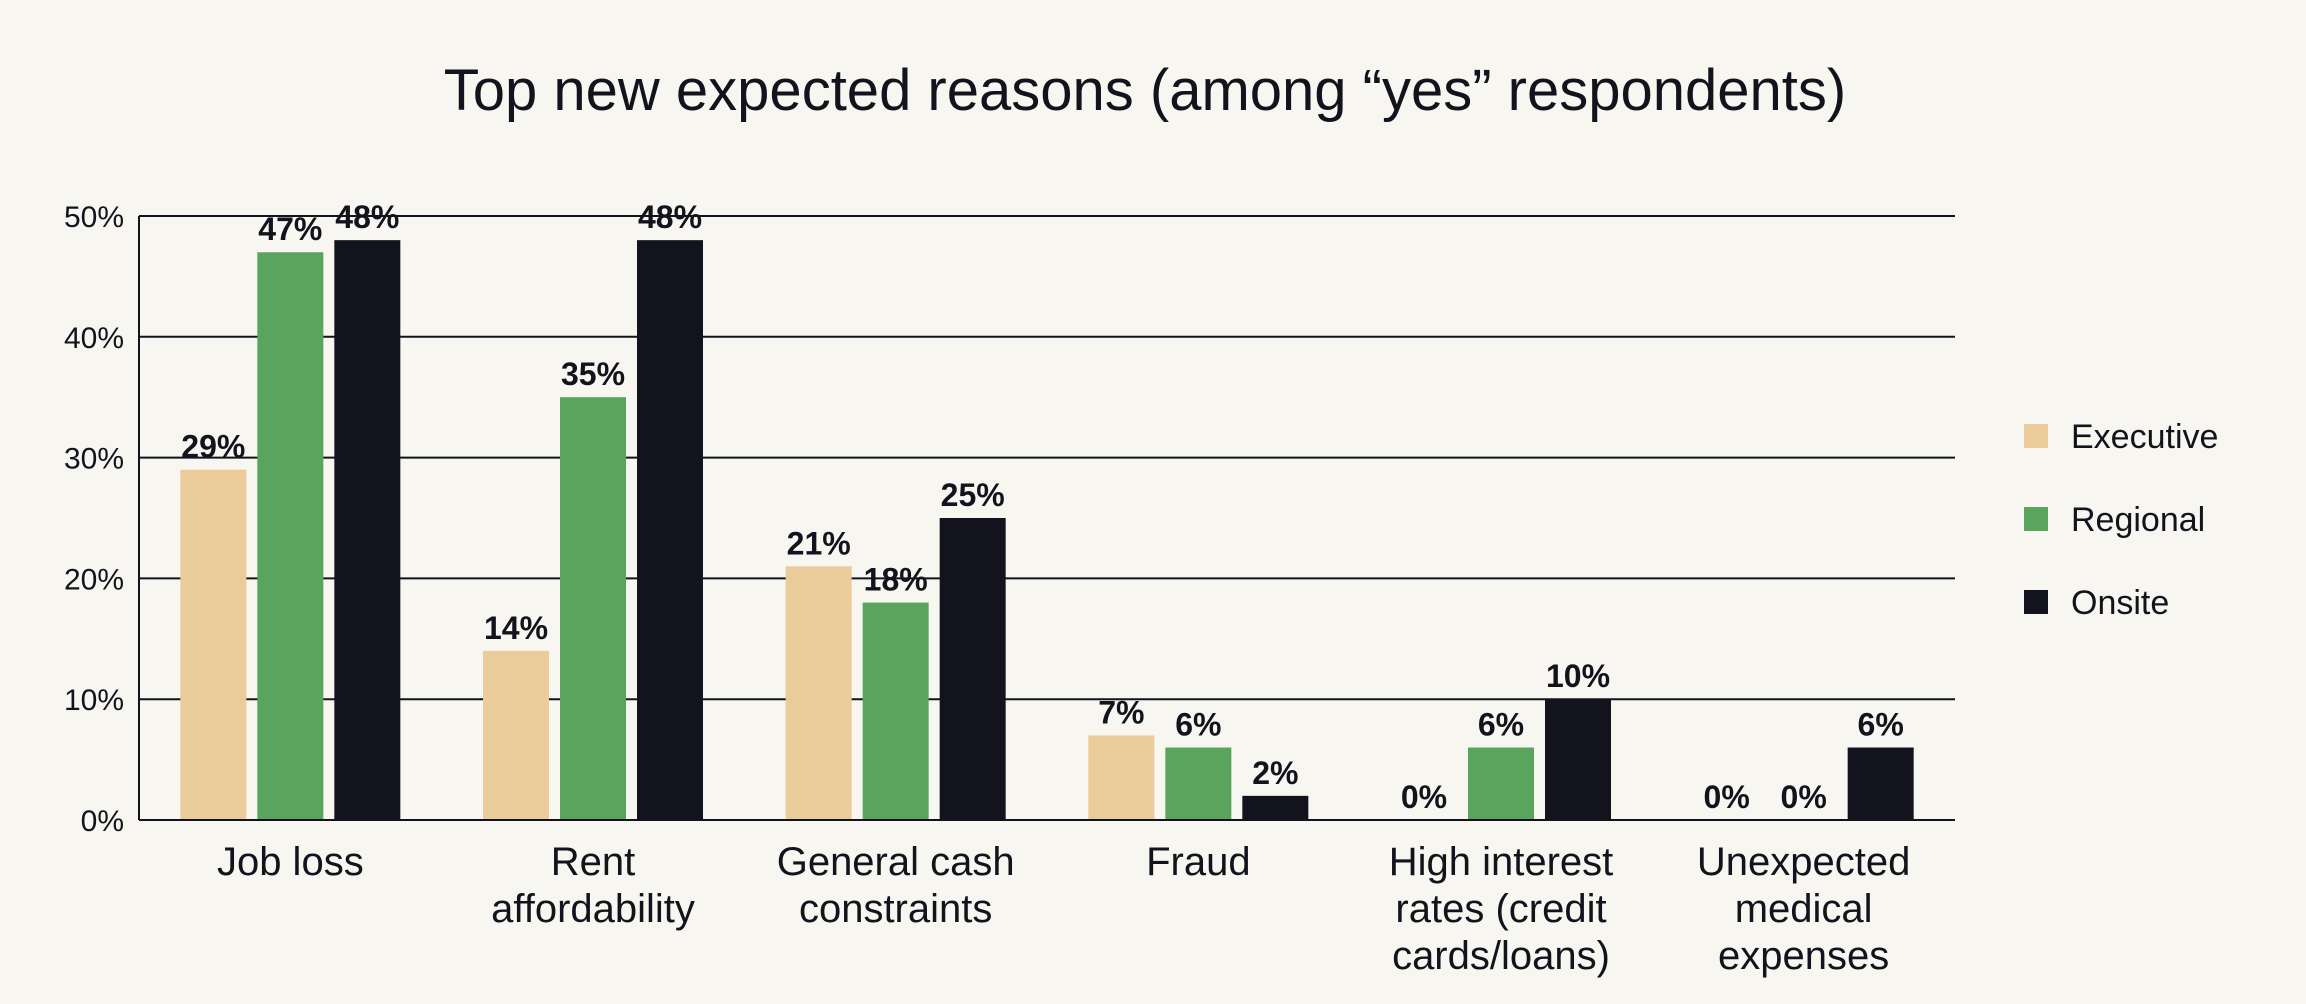 The width and height of the screenshot is (2306, 1004). Describe the element at coordinates (1121, 712) in the screenshot. I see `data-label: 7%` at that location.